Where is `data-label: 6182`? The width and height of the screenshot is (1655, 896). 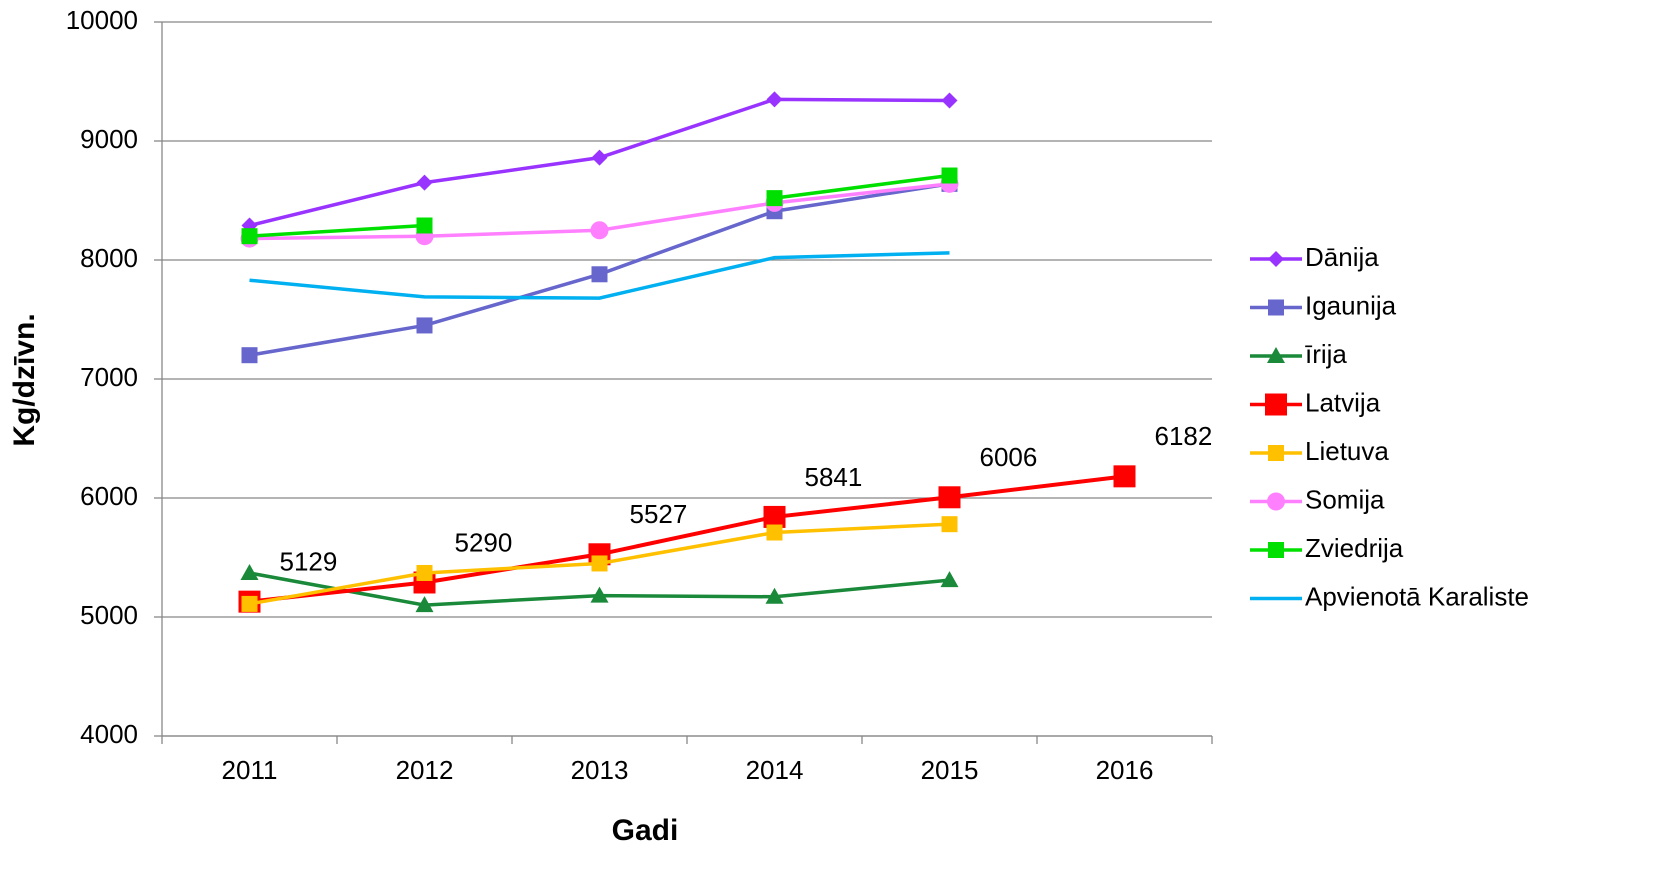
data-label: 6182 is located at coordinates (1184, 436).